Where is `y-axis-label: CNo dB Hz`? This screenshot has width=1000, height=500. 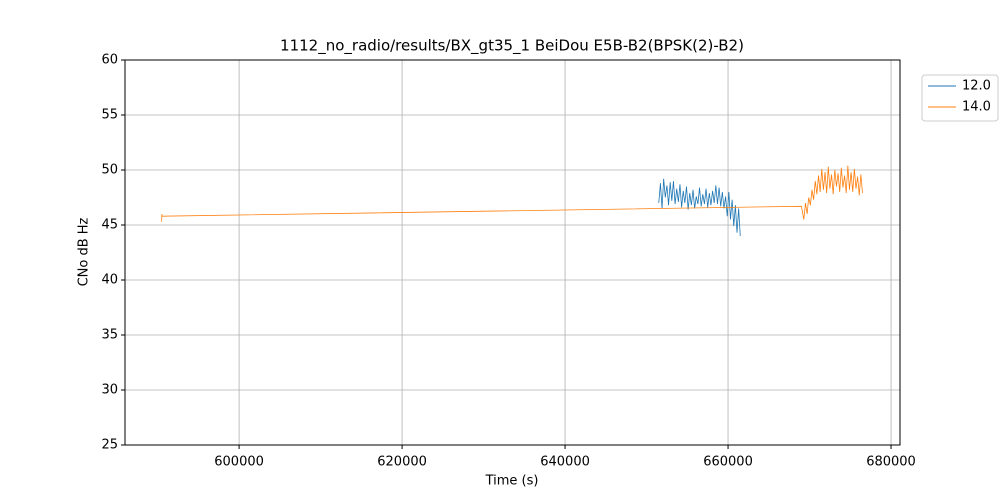
y-axis-label: CNo dB Hz is located at coordinates (84, 251).